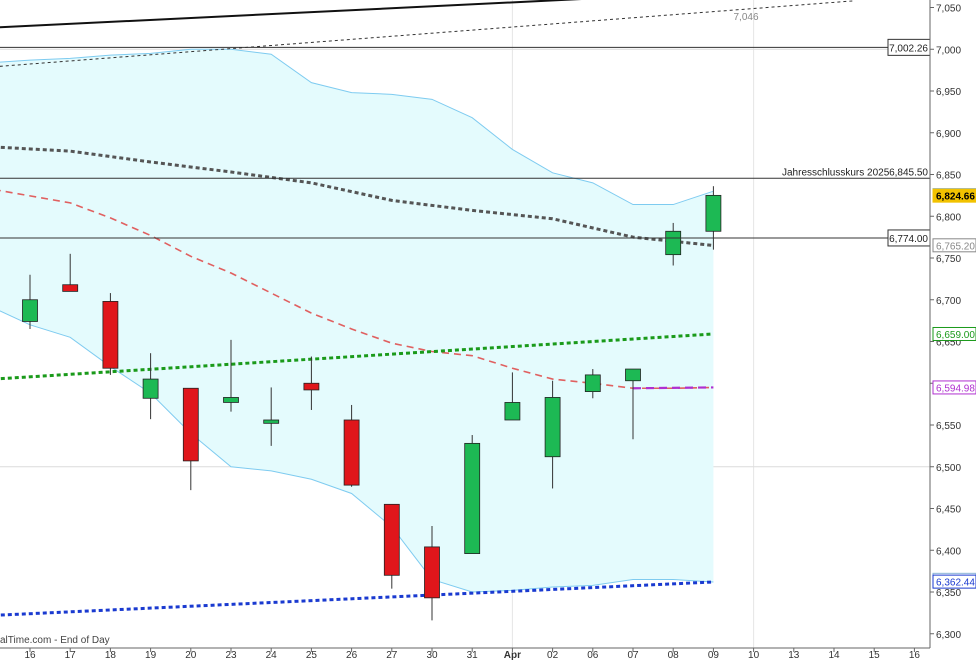 The height and width of the screenshot is (665, 976). I want to click on x-tick-label: 23, so click(231, 655).